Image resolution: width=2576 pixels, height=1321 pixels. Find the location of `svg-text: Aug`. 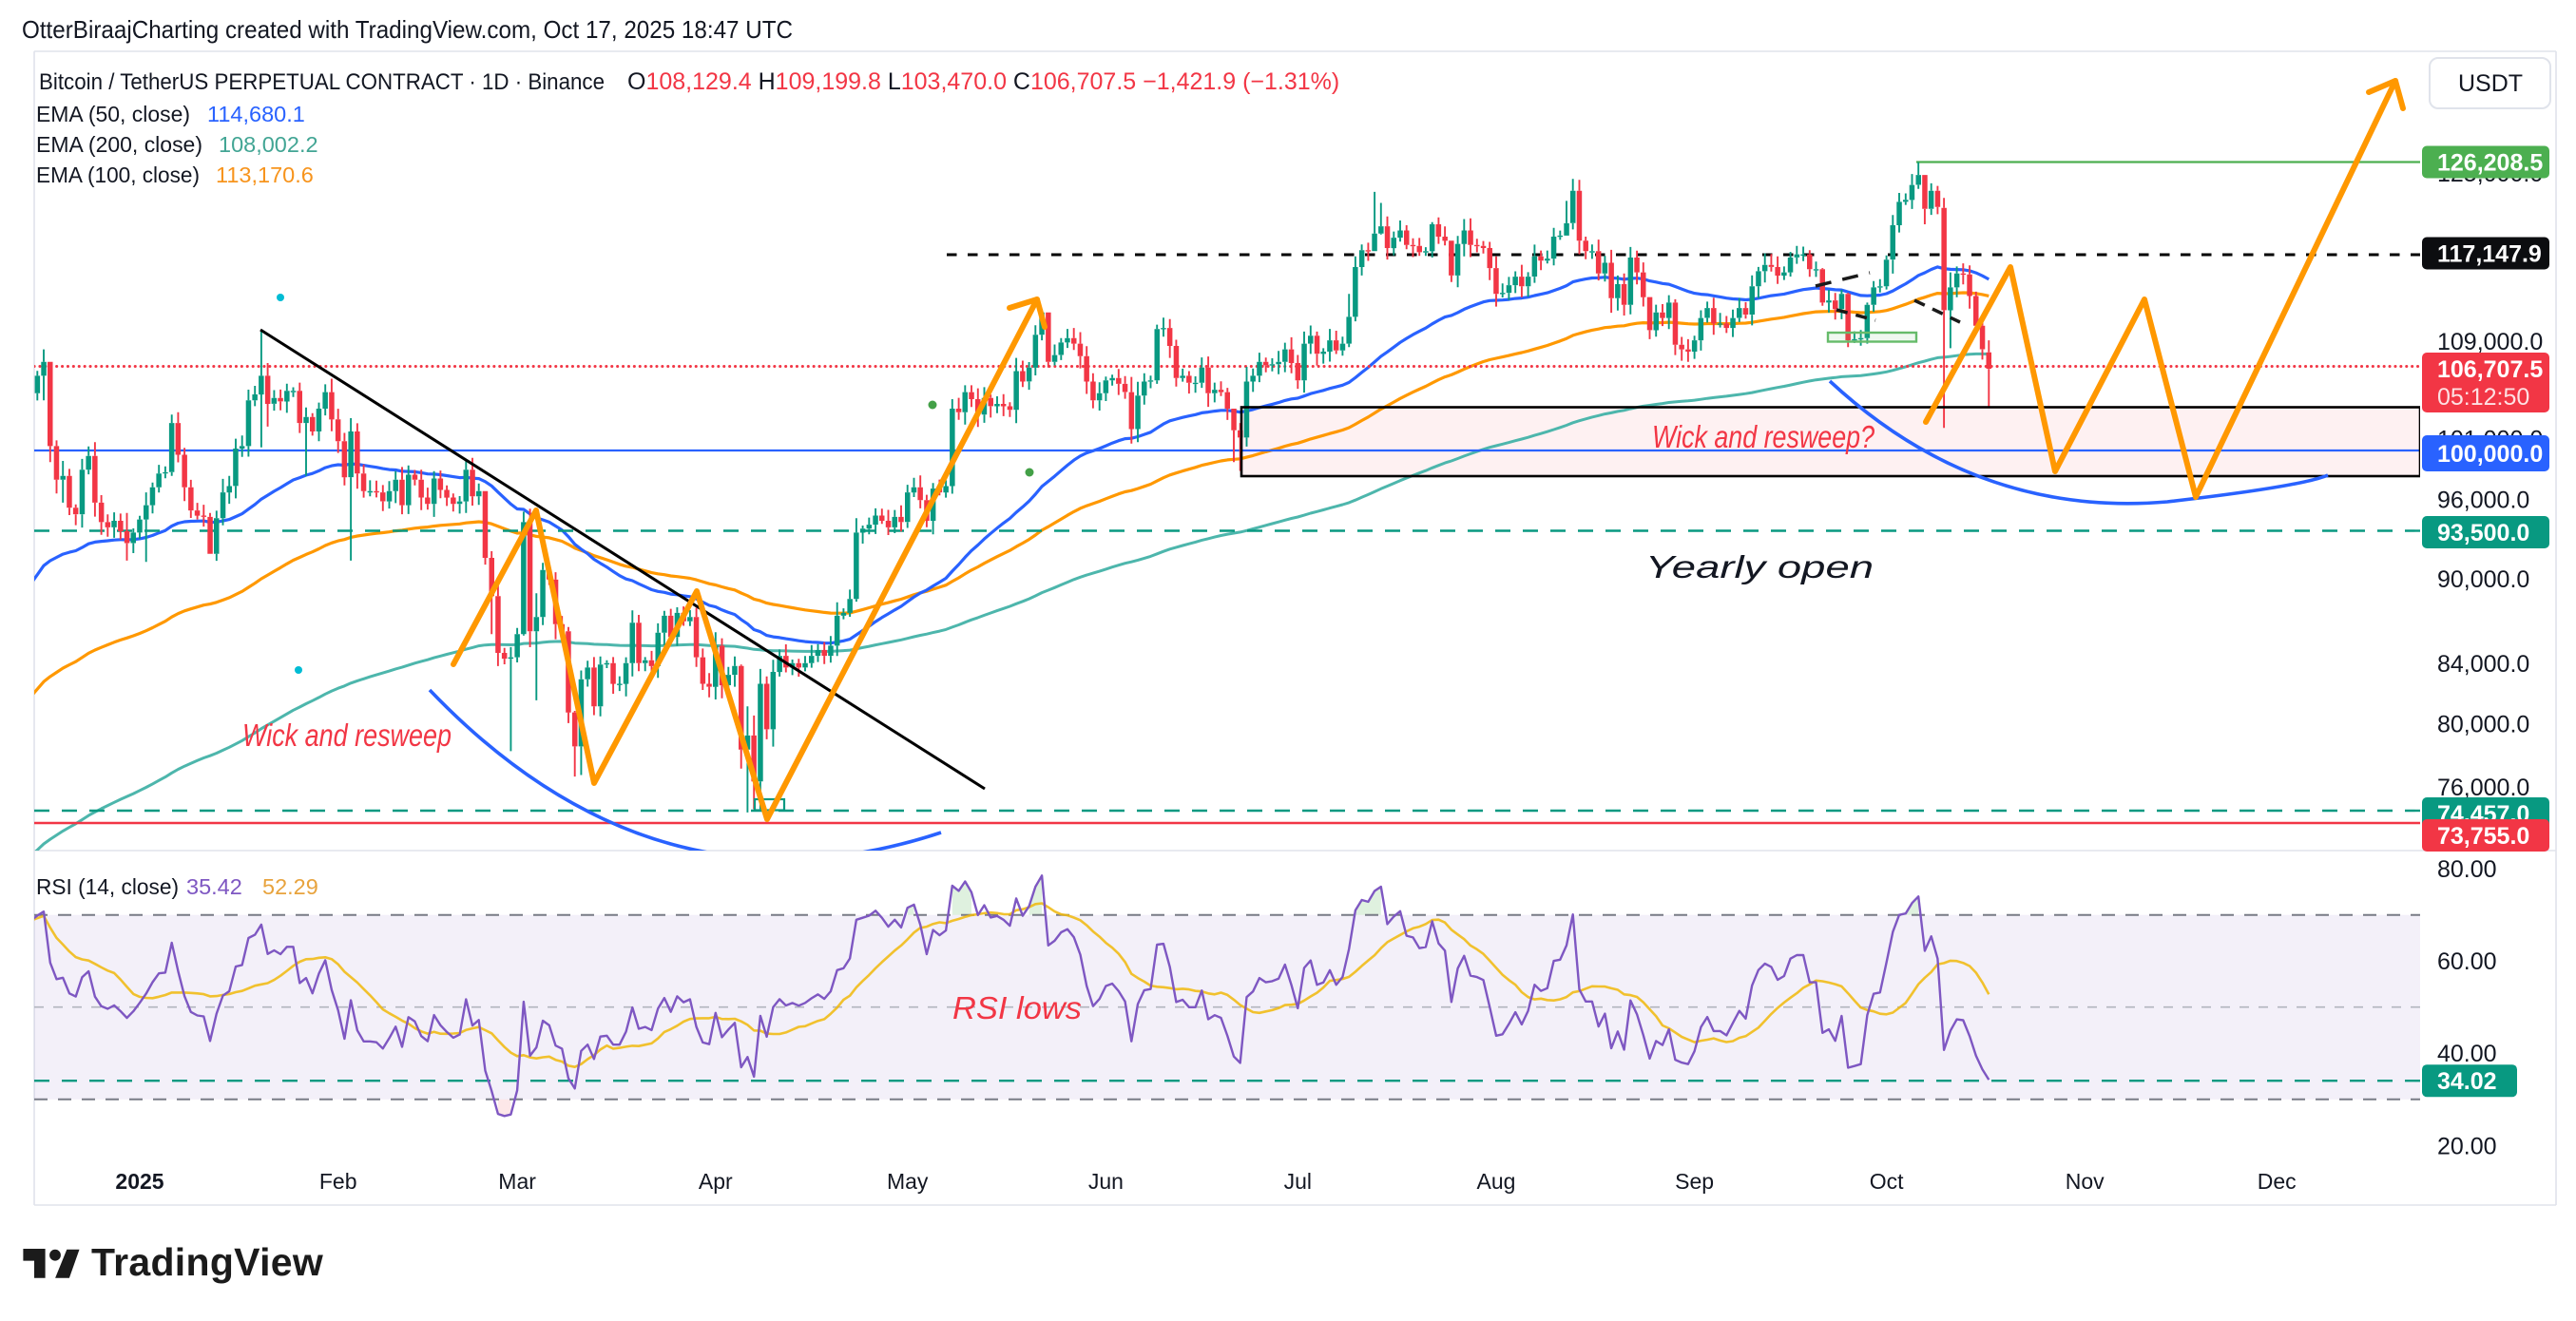

svg-text: Aug is located at coordinates (1496, 1181).